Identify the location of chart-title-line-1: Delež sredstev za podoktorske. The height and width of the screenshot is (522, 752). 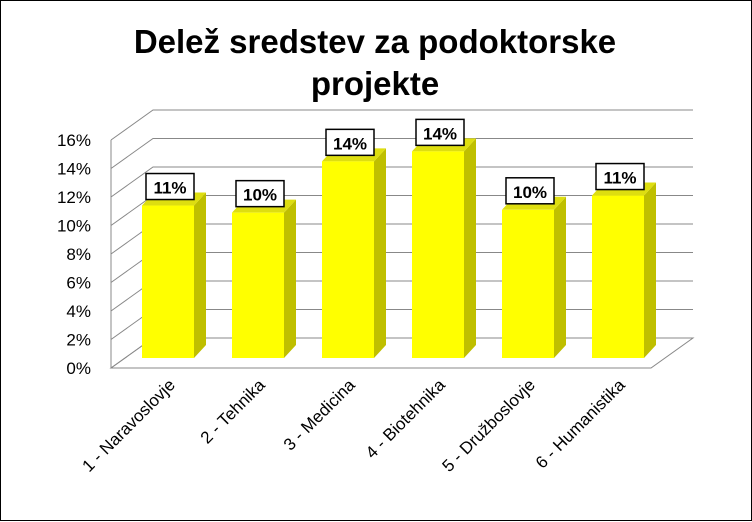
(375, 41).